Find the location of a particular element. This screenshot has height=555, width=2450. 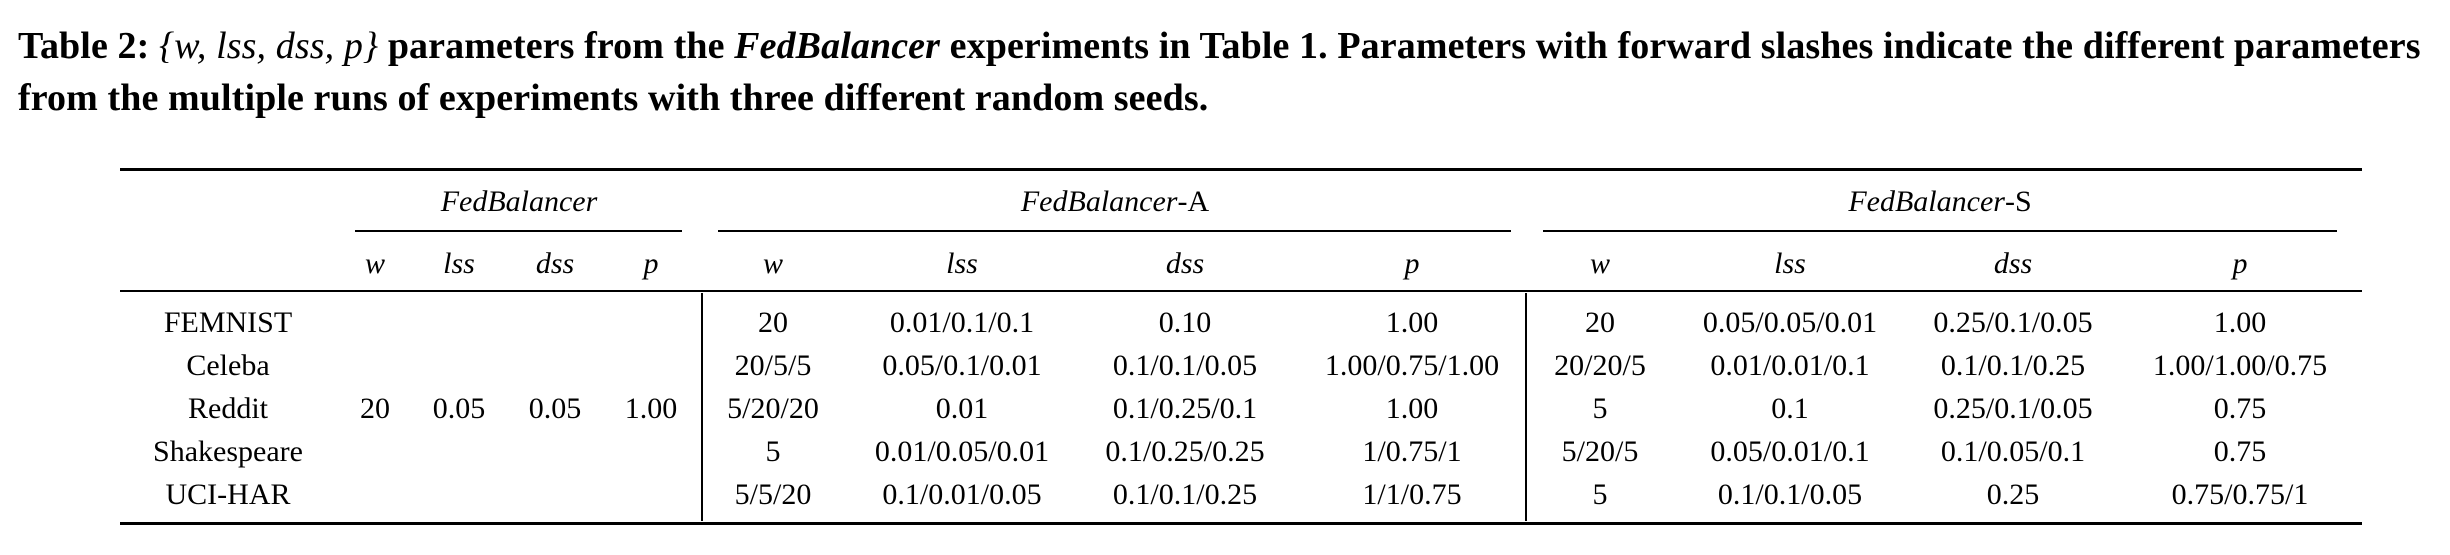

caption-emphasis: FedBalancer is located at coordinates (837, 46).